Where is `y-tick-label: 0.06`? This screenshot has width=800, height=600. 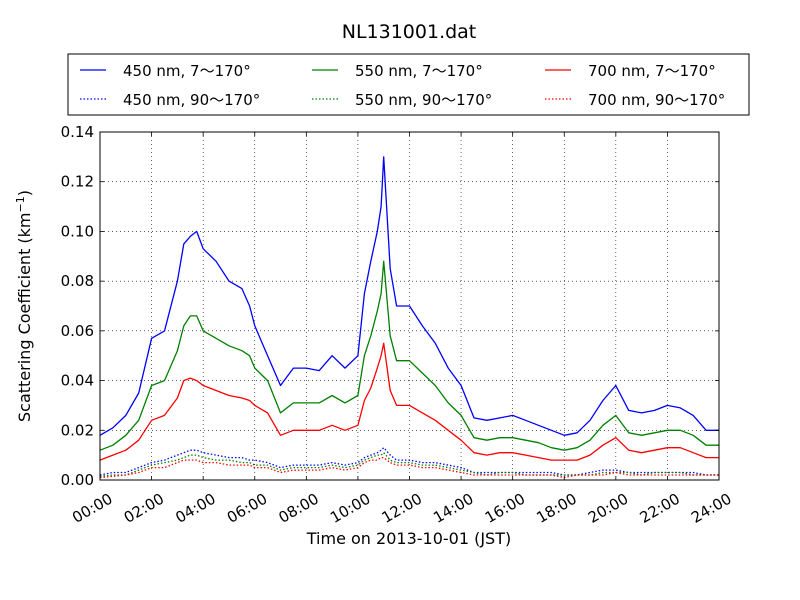 y-tick-label: 0.06 is located at coordinates (77, 331).